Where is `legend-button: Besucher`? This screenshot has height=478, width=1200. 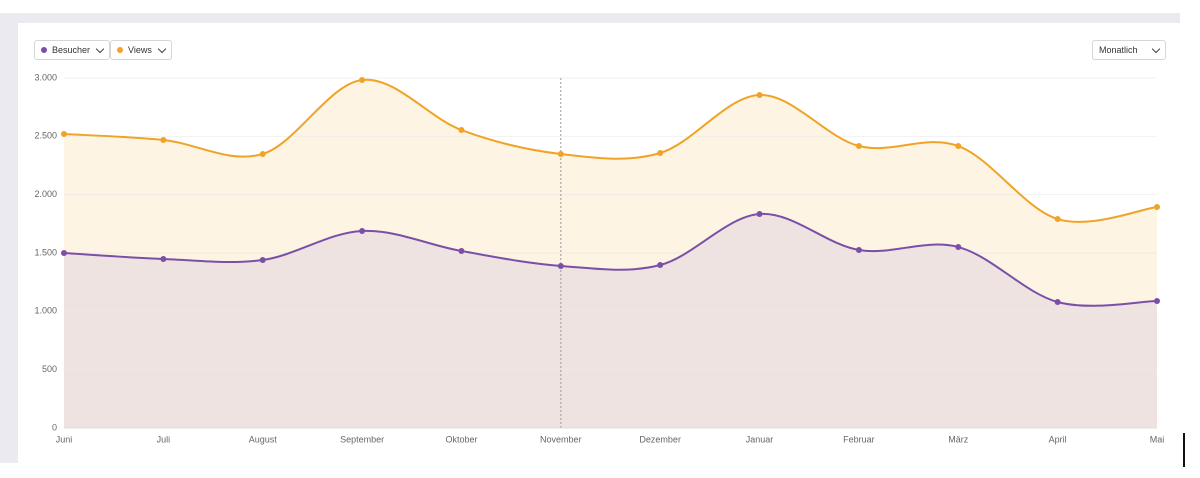 legend-button: Besucher is located at coordinates (72, 50).